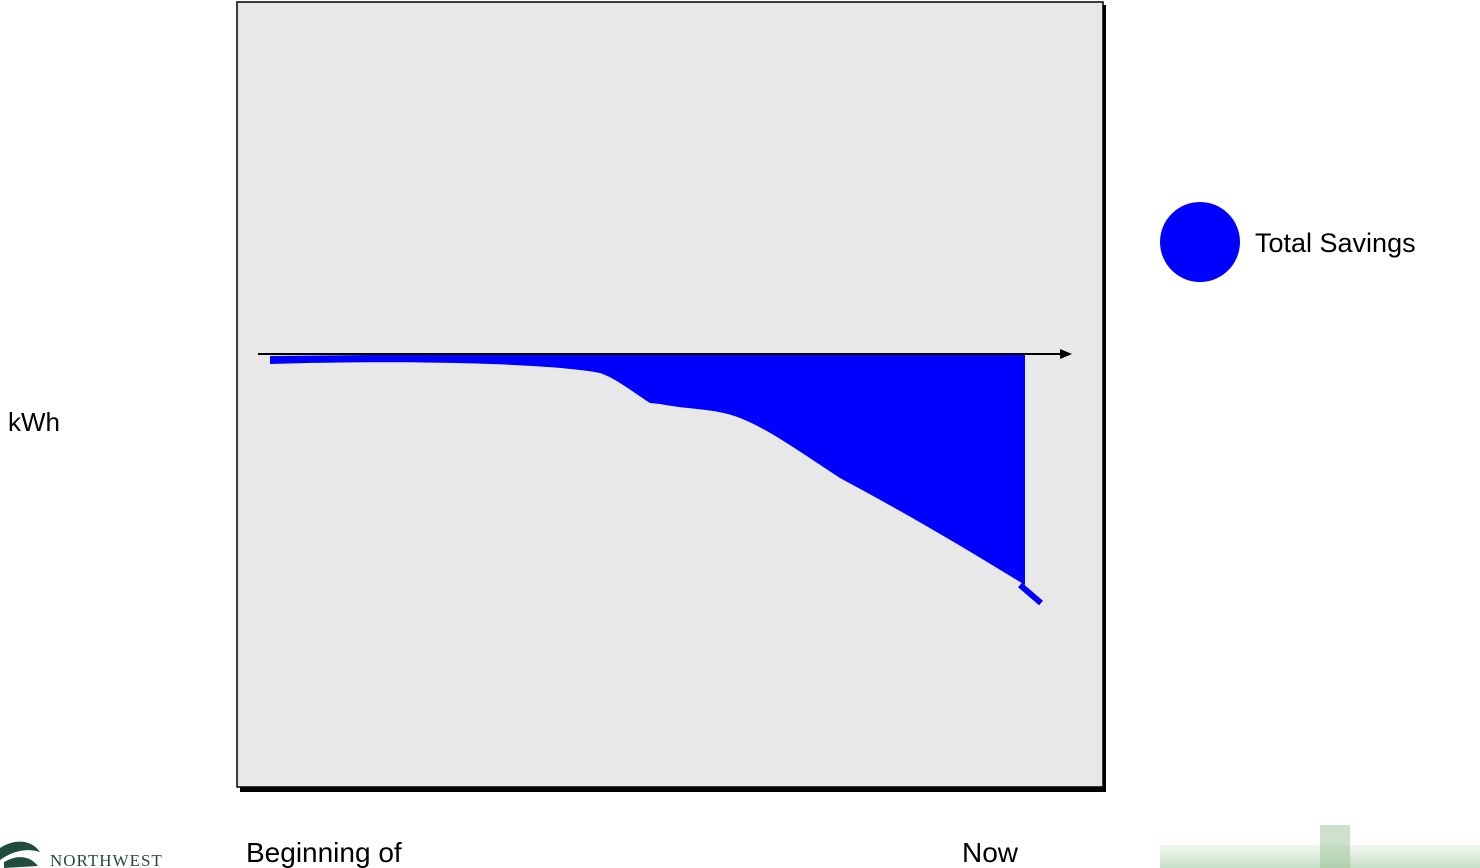 This screenshot has height=868, width=1480. Describe the element at coordinates (1335, 243) in the screenshot. I see `legend-label: Total Savings` at that location.